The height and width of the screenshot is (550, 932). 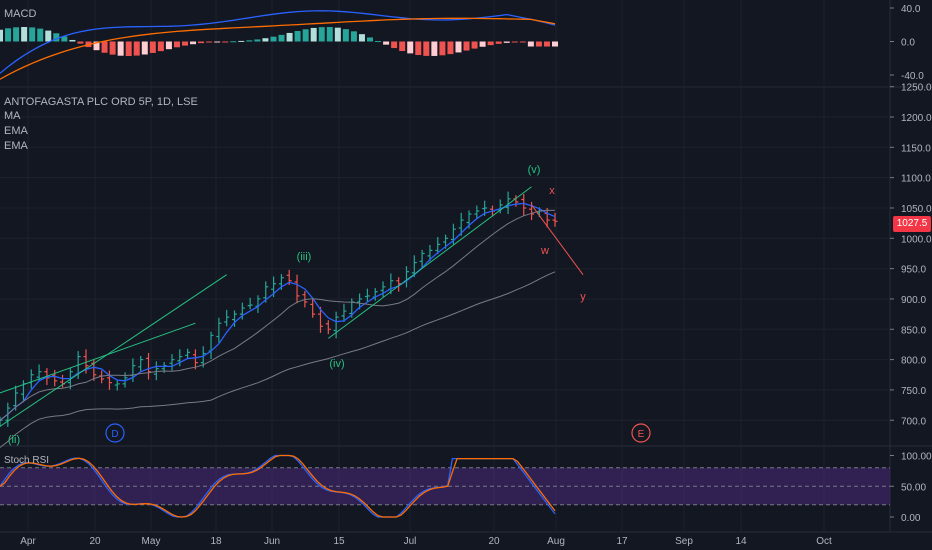 What do you see at coordinates (916, 179) in the screenshot?
I see `price-axis-label: 1100.0` at bounding box center [916, 179].